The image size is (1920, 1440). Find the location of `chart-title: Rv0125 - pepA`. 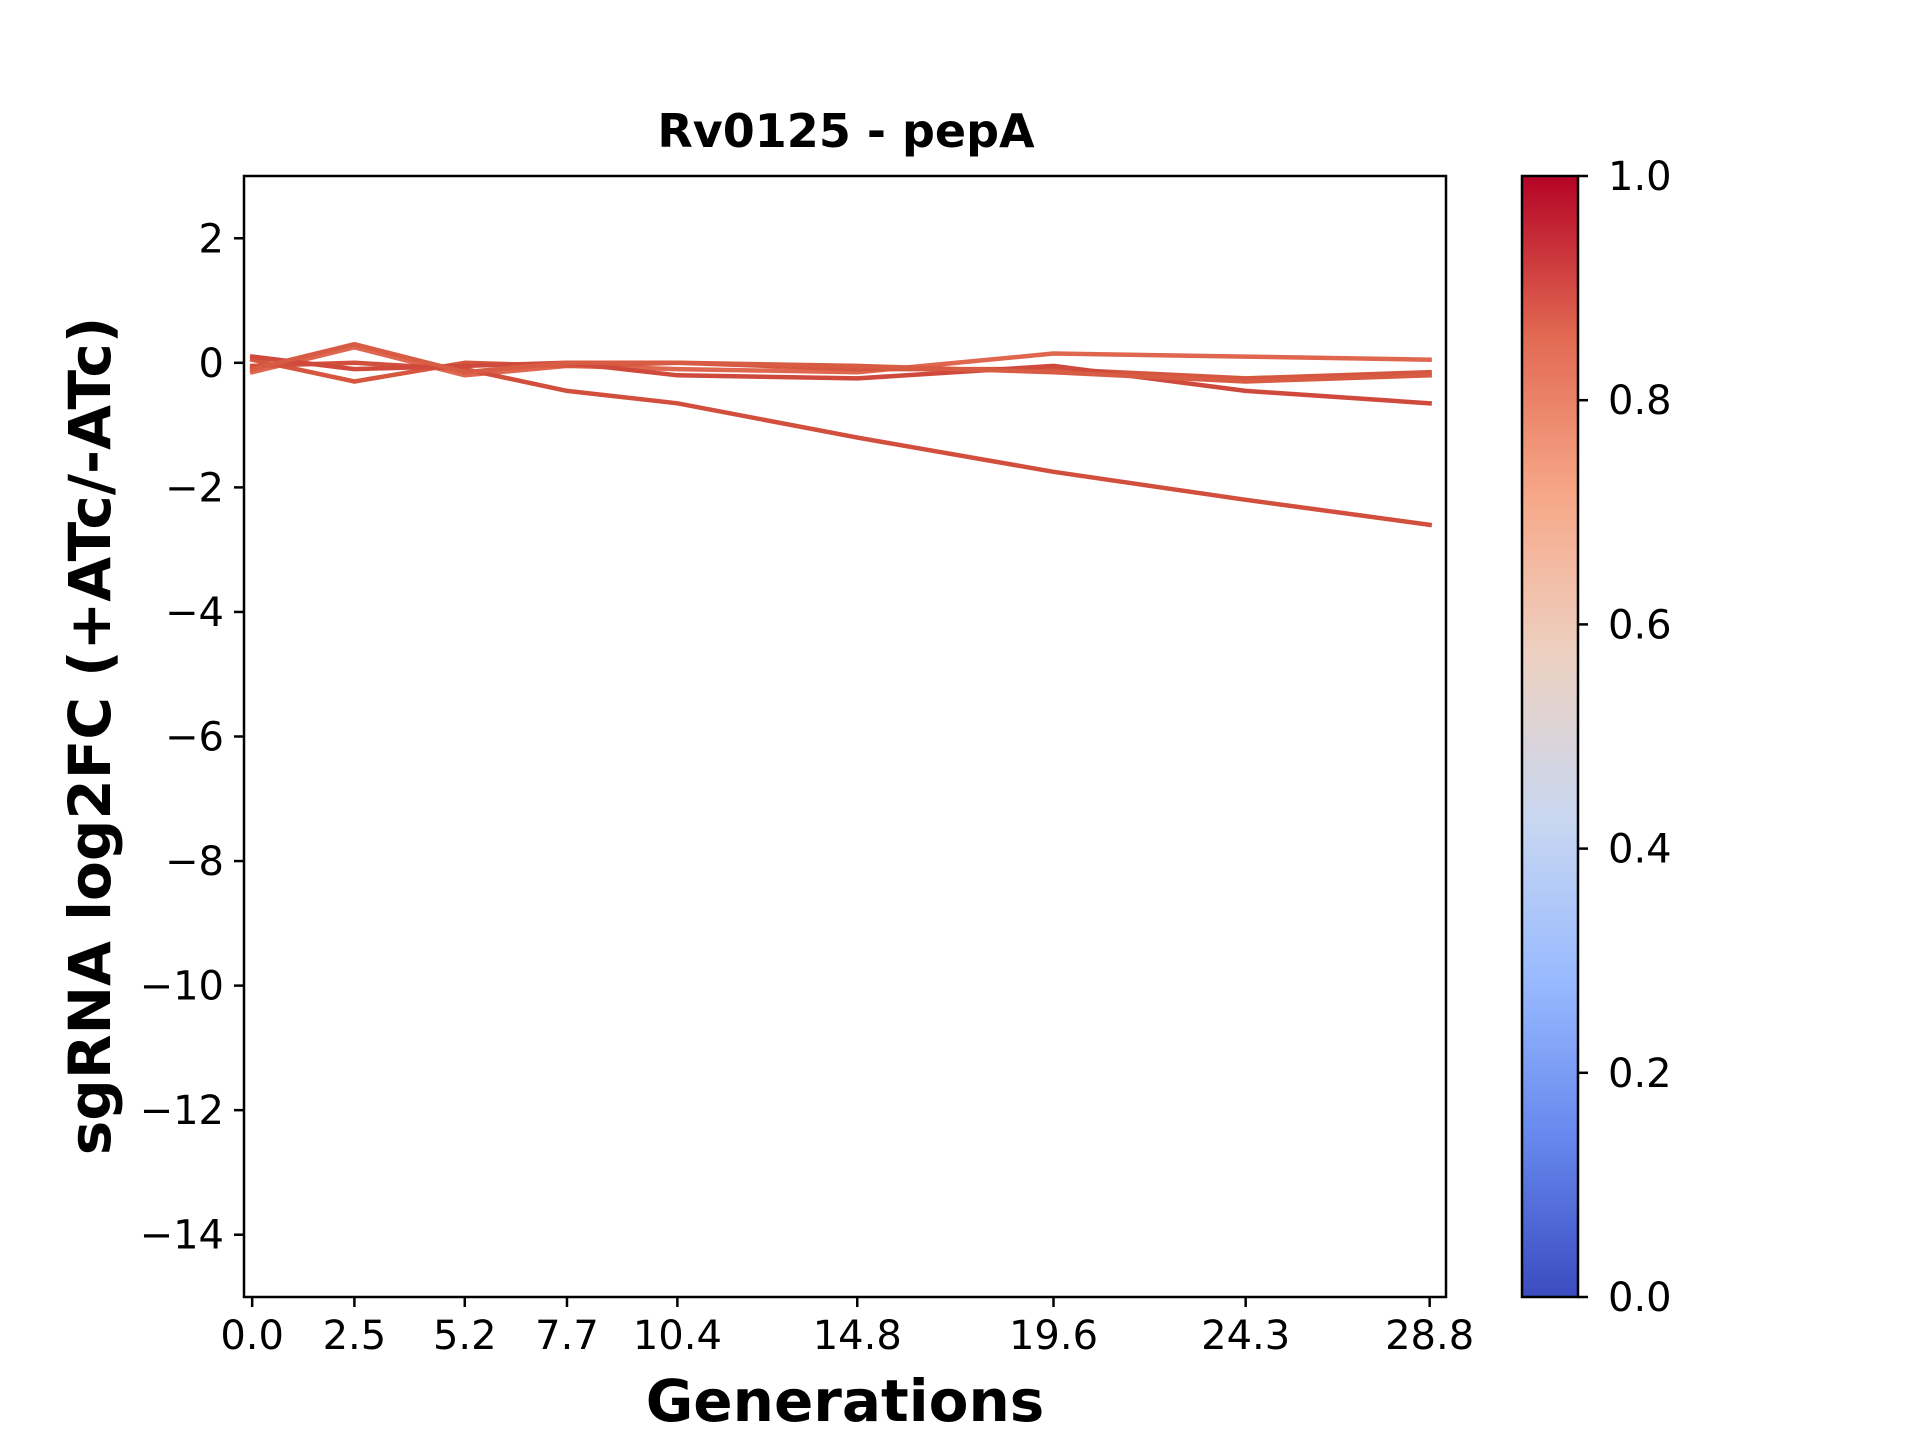

chart-title: Rv0125 - pepA is located at coordinates (846, 131).